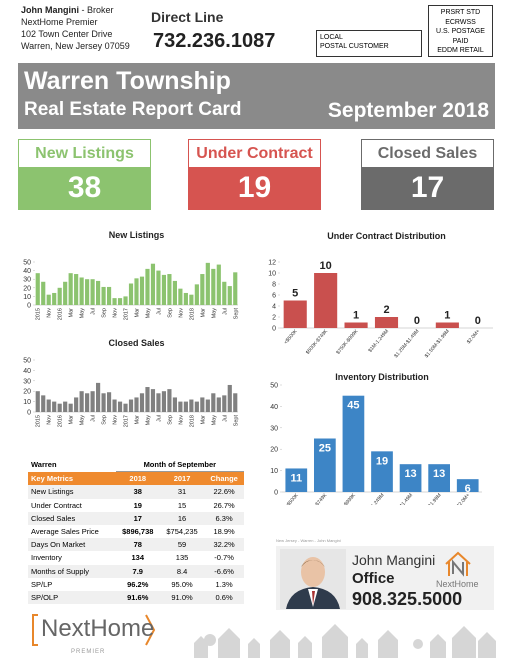 The width and height of the screenshot is (510, 660). Describe the element at coordinates (65, 532) in the screenshot. I see `table-cell: Average Sales Price` at that location.